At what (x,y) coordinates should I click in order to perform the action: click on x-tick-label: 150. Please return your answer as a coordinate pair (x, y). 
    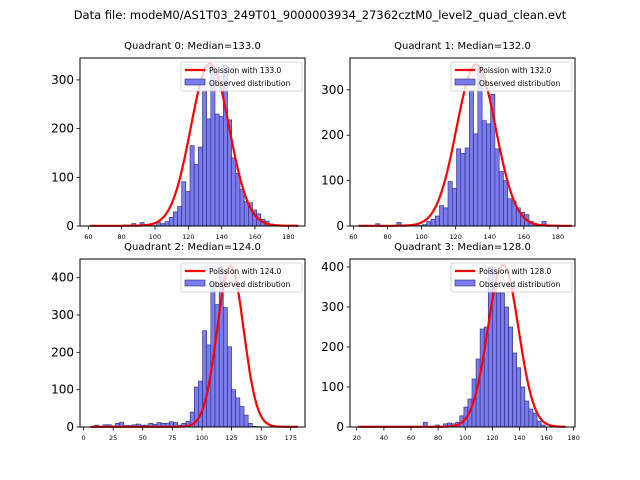
    Looking at the image, I should click on (261, 438).